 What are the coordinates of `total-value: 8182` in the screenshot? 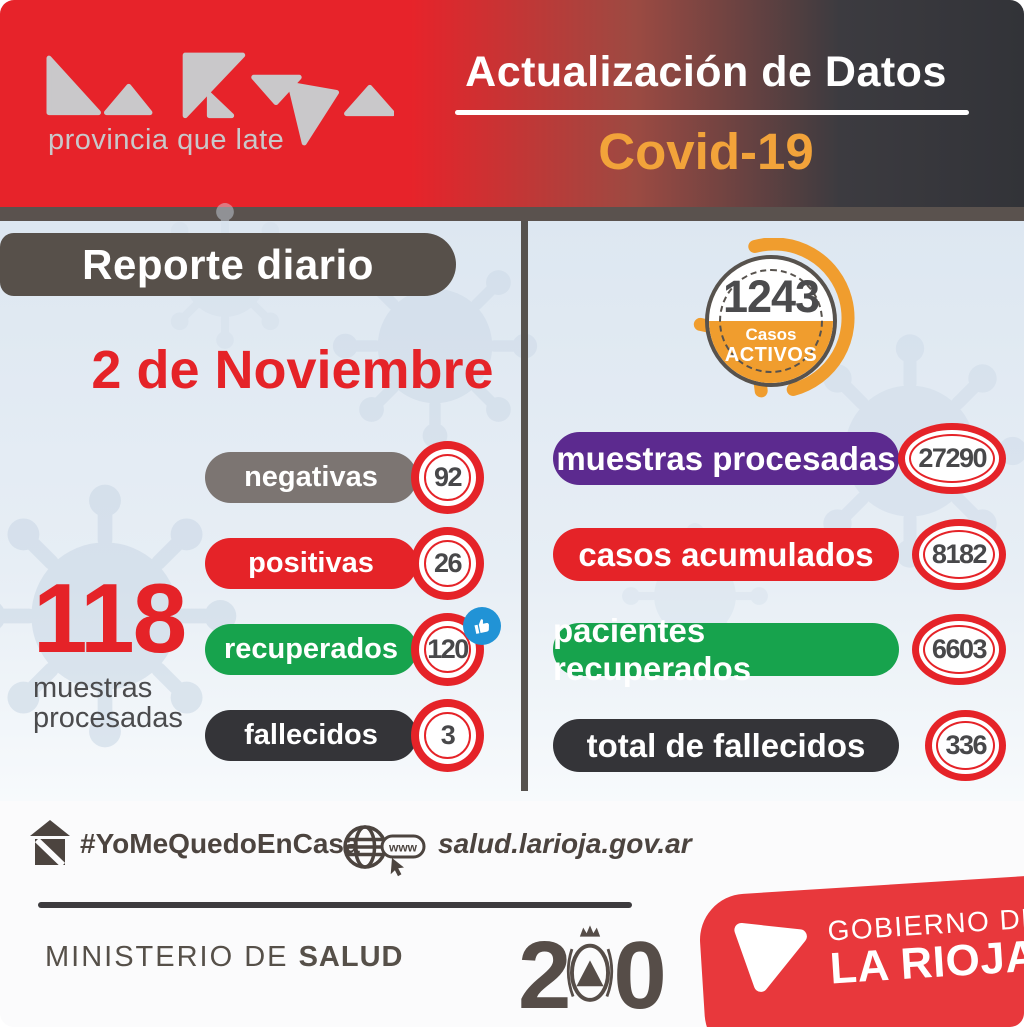 It's located at (958, 554).